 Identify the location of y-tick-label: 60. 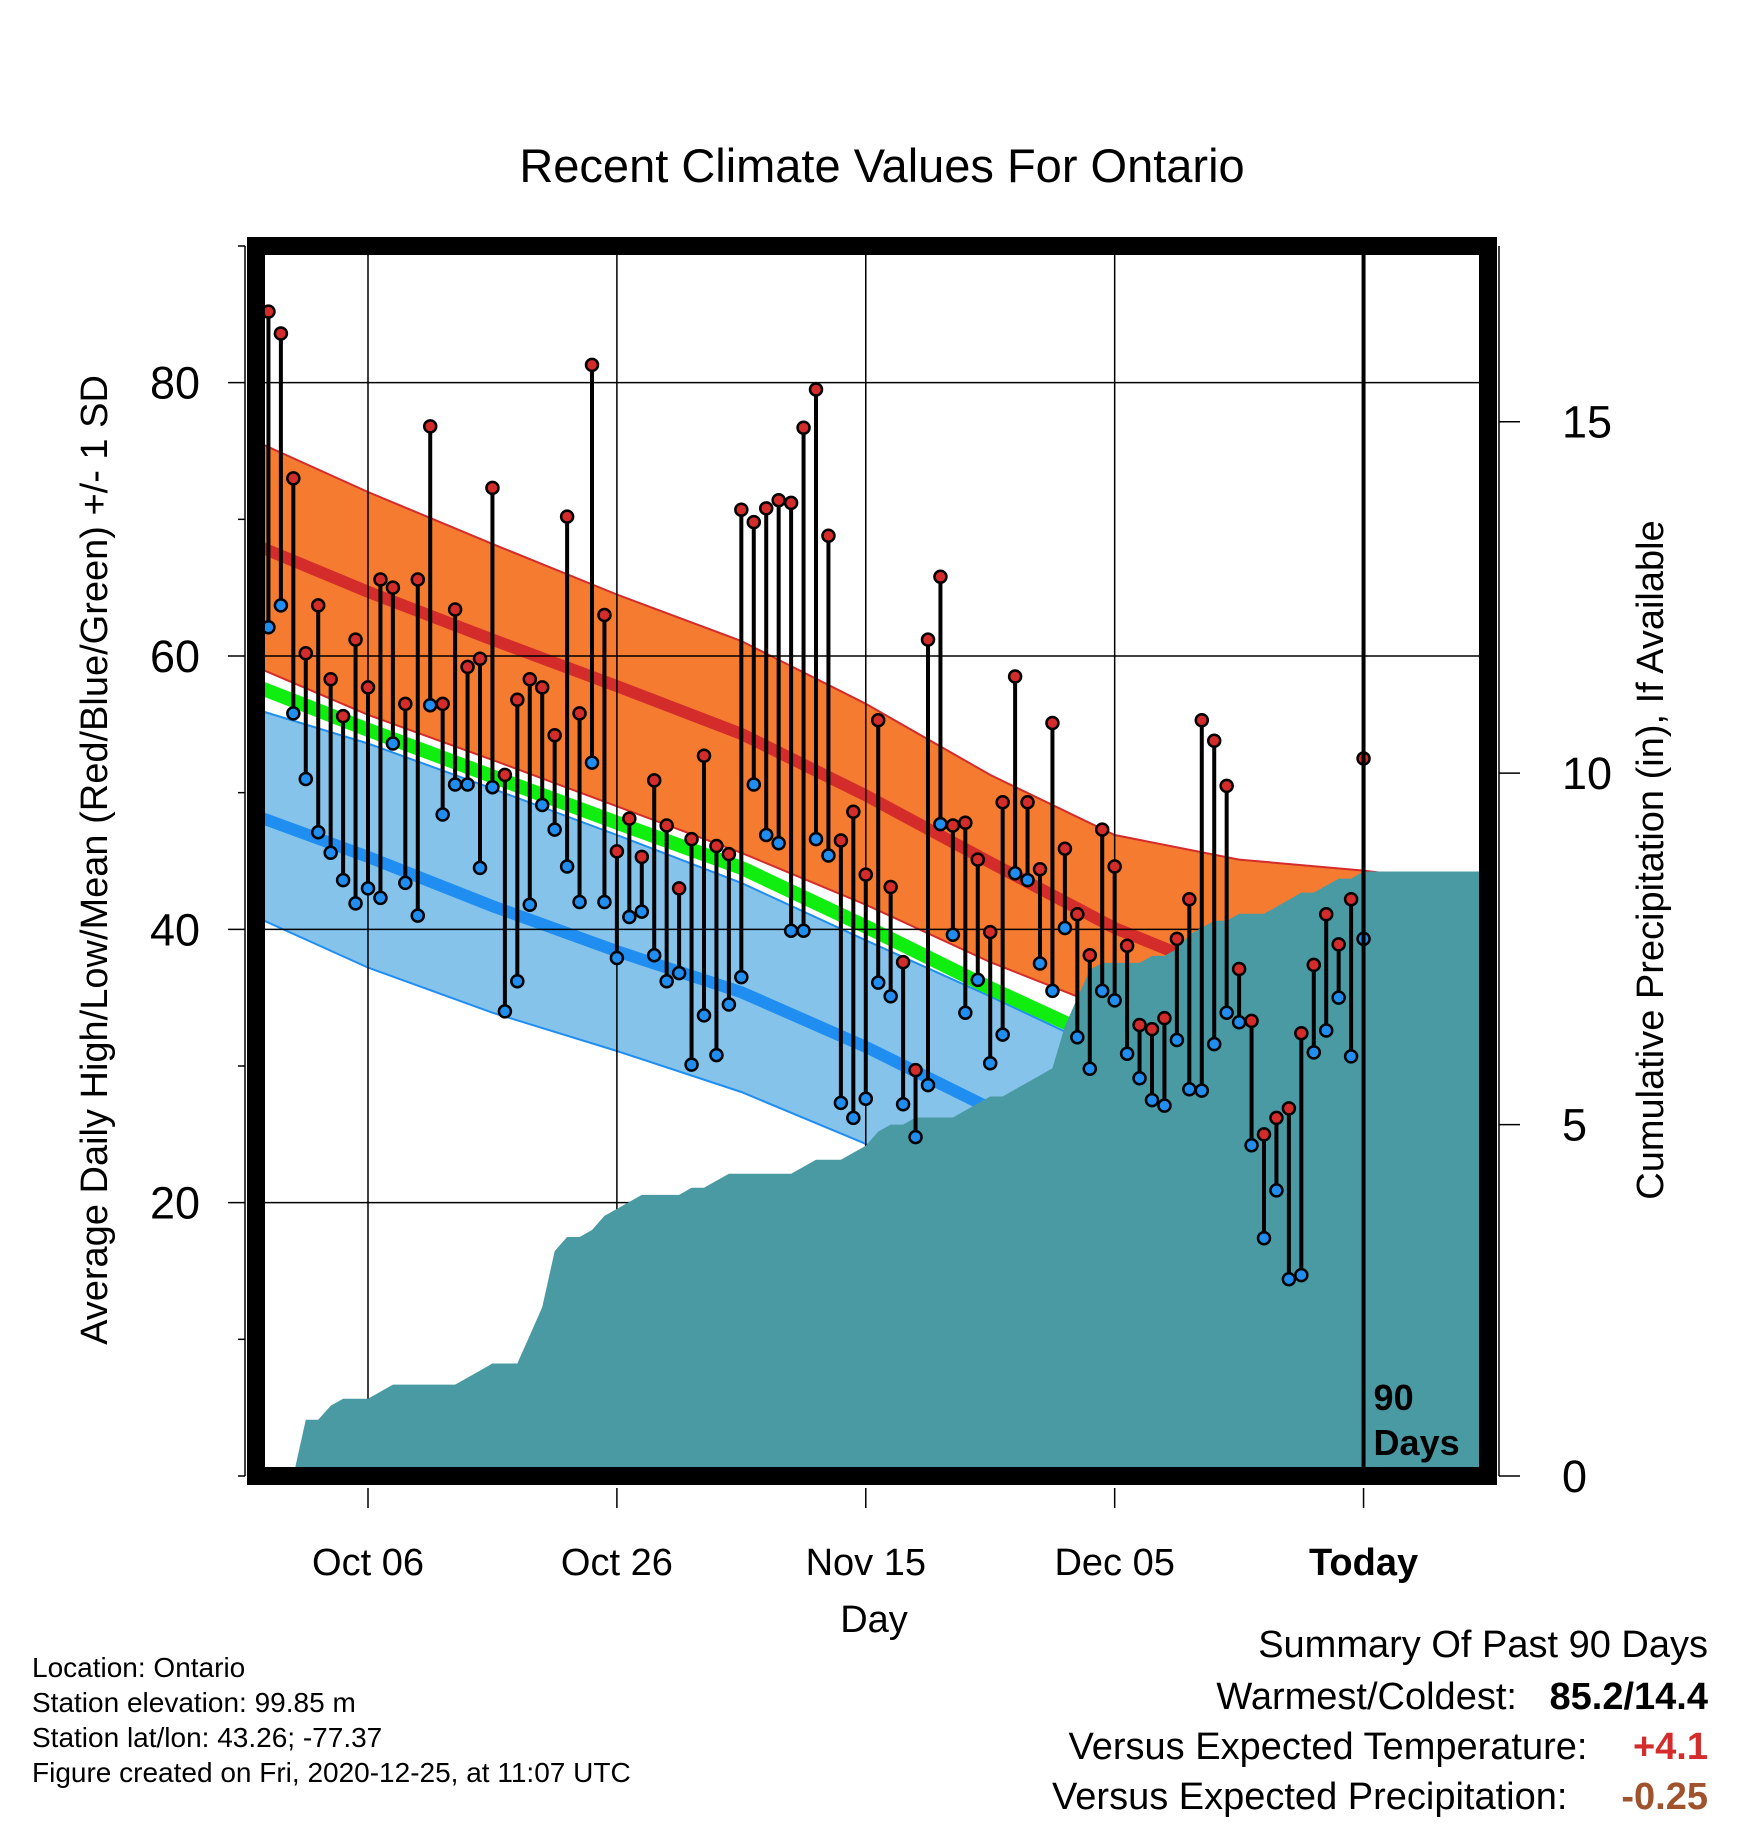
(175, 656).